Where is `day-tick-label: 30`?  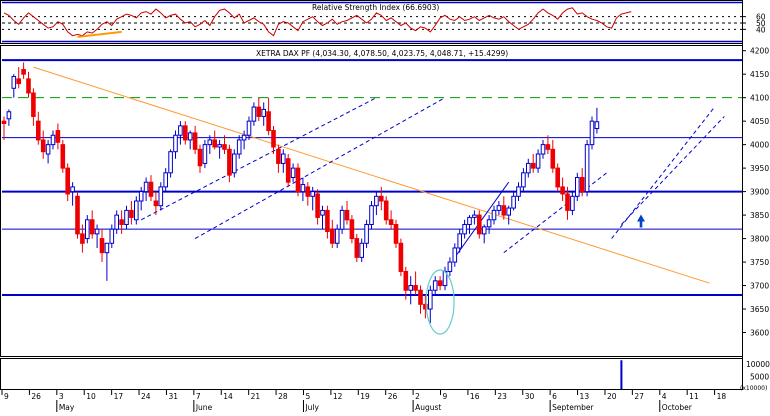 day-tick-label: 30 is located at coordinates (530, 396).